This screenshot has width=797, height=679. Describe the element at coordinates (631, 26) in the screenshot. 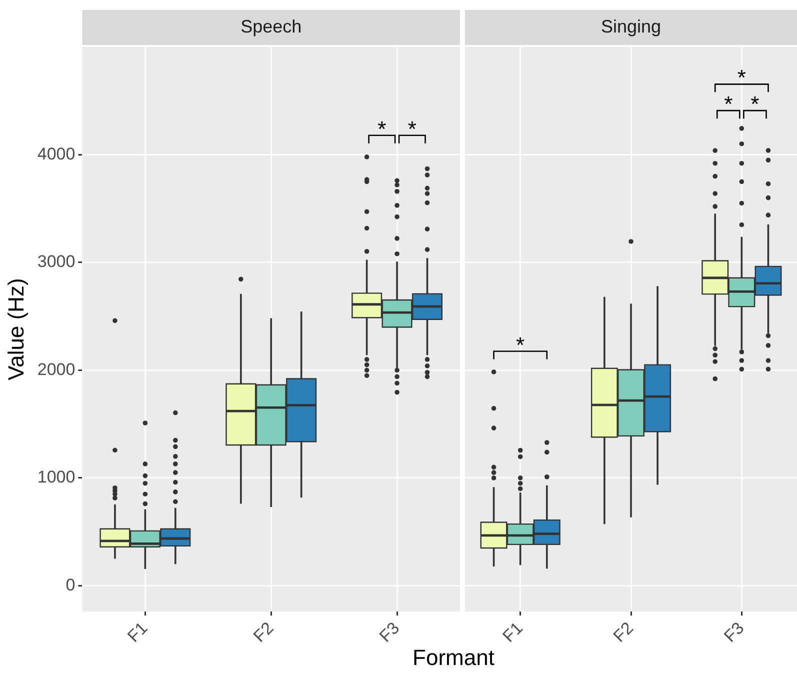

I see `chart-title: Singing` at that location.